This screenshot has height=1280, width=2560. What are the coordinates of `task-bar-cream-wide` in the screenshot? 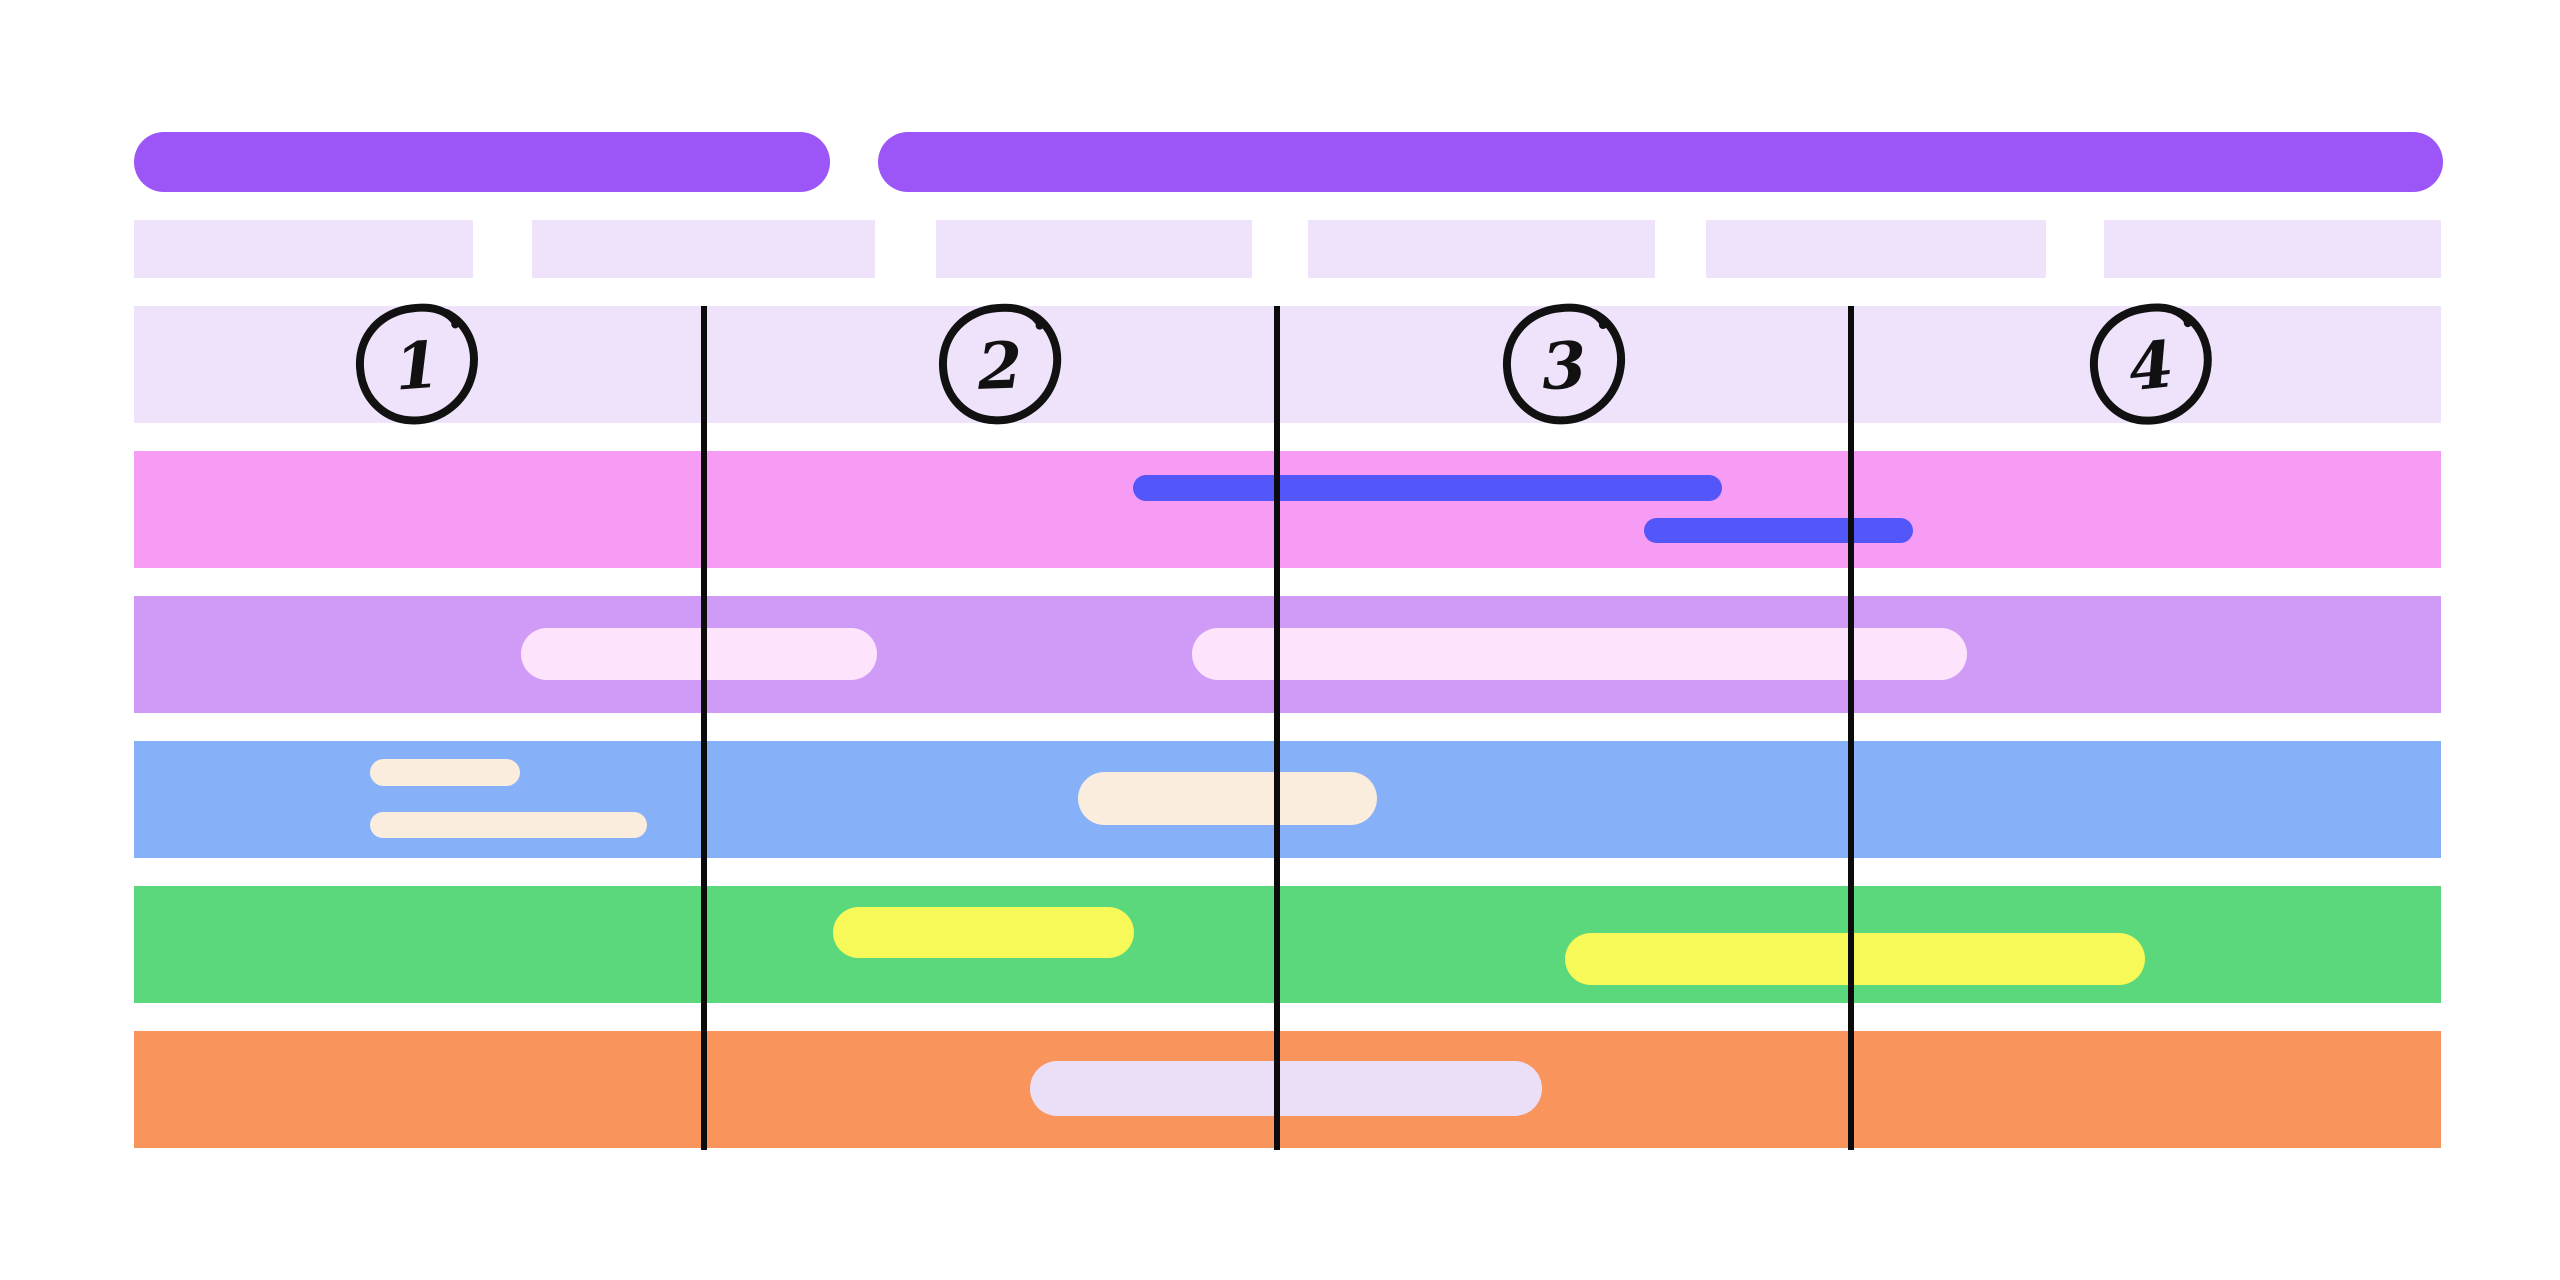 It's located at (508, 825).